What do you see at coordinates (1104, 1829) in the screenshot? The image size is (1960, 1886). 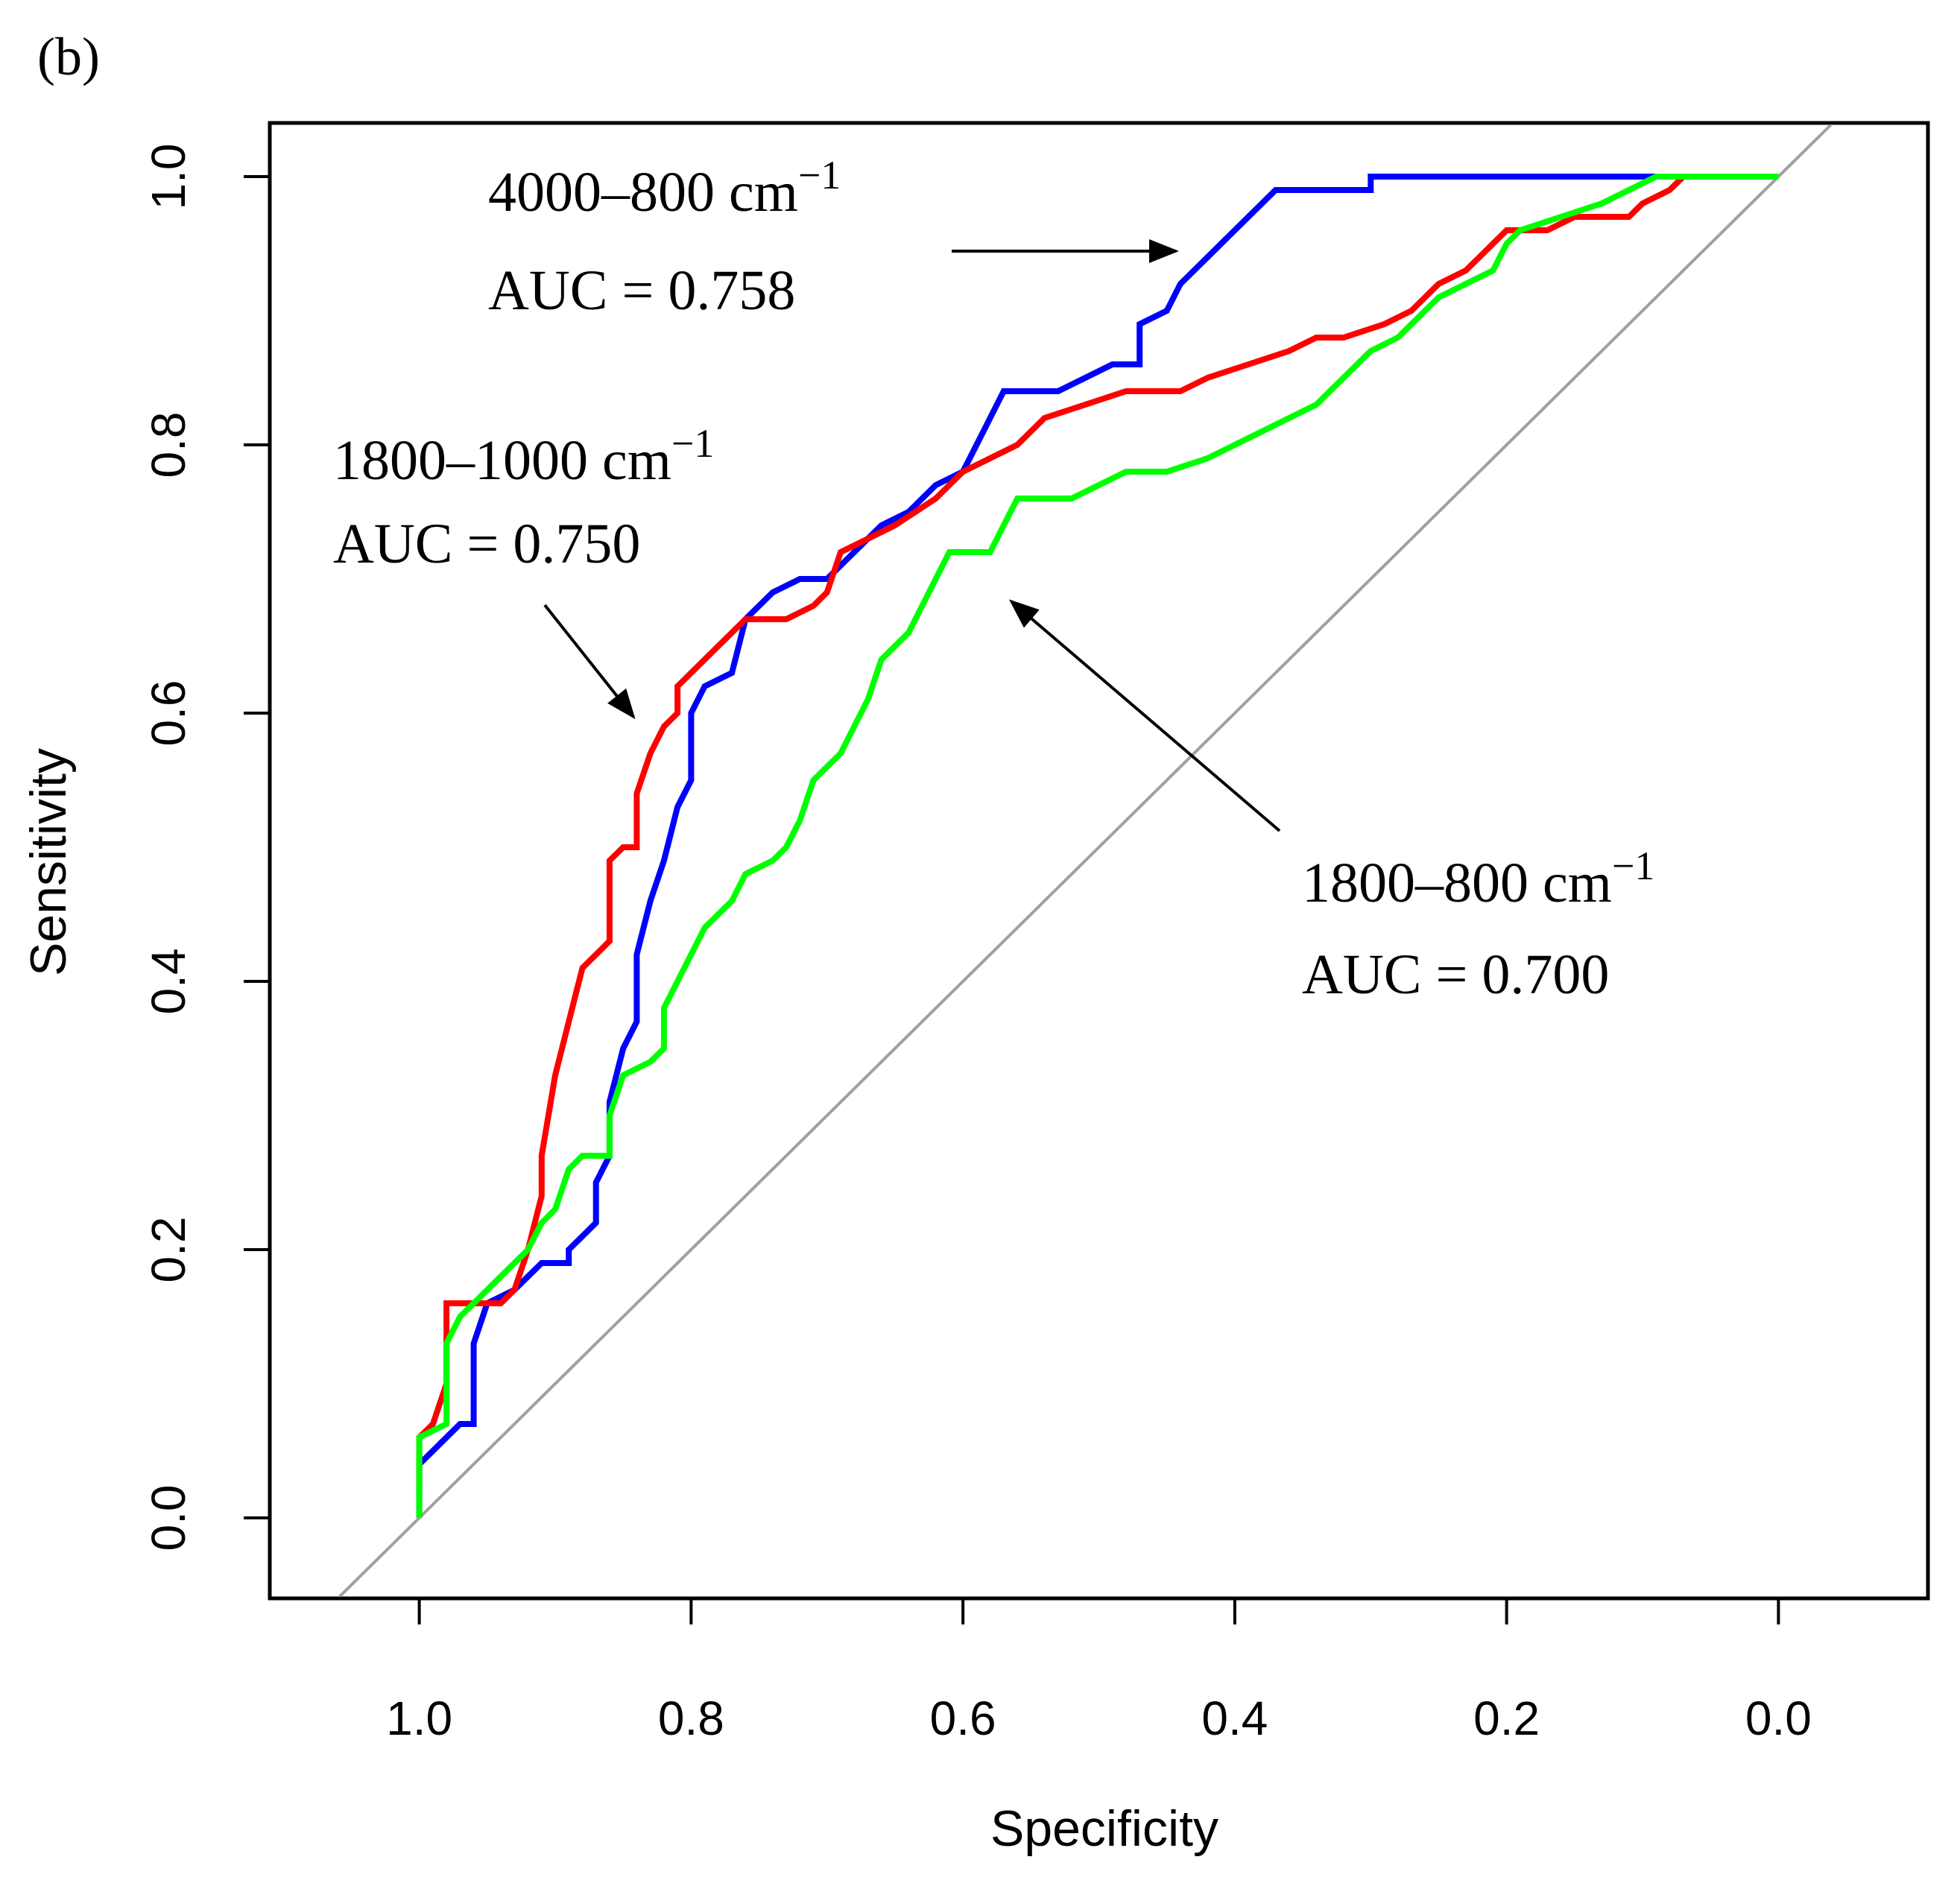 I see `x-axis-title: Specificity` at bounding box center [1104, 1829].